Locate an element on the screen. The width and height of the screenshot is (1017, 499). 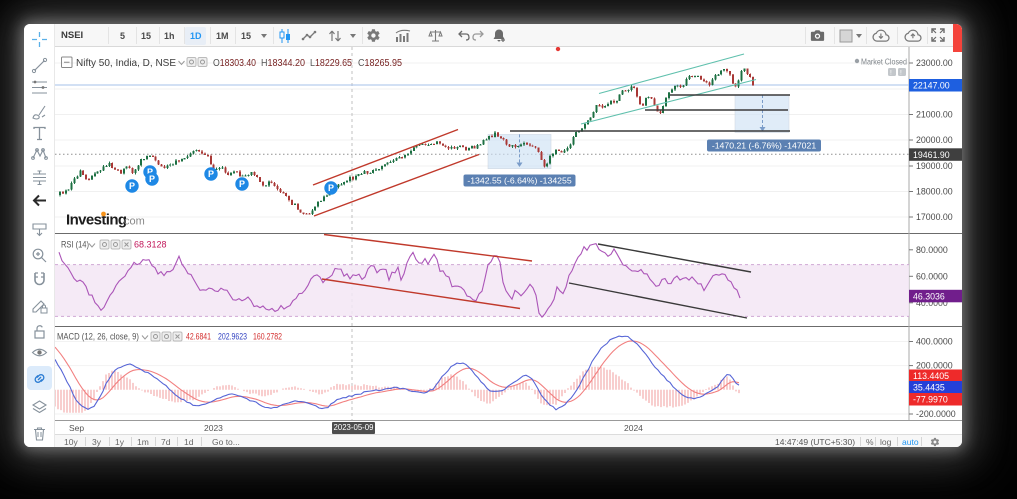
svg-text: -1342.55 (-6.64%) -134255 is located at coordinates (519, 181).